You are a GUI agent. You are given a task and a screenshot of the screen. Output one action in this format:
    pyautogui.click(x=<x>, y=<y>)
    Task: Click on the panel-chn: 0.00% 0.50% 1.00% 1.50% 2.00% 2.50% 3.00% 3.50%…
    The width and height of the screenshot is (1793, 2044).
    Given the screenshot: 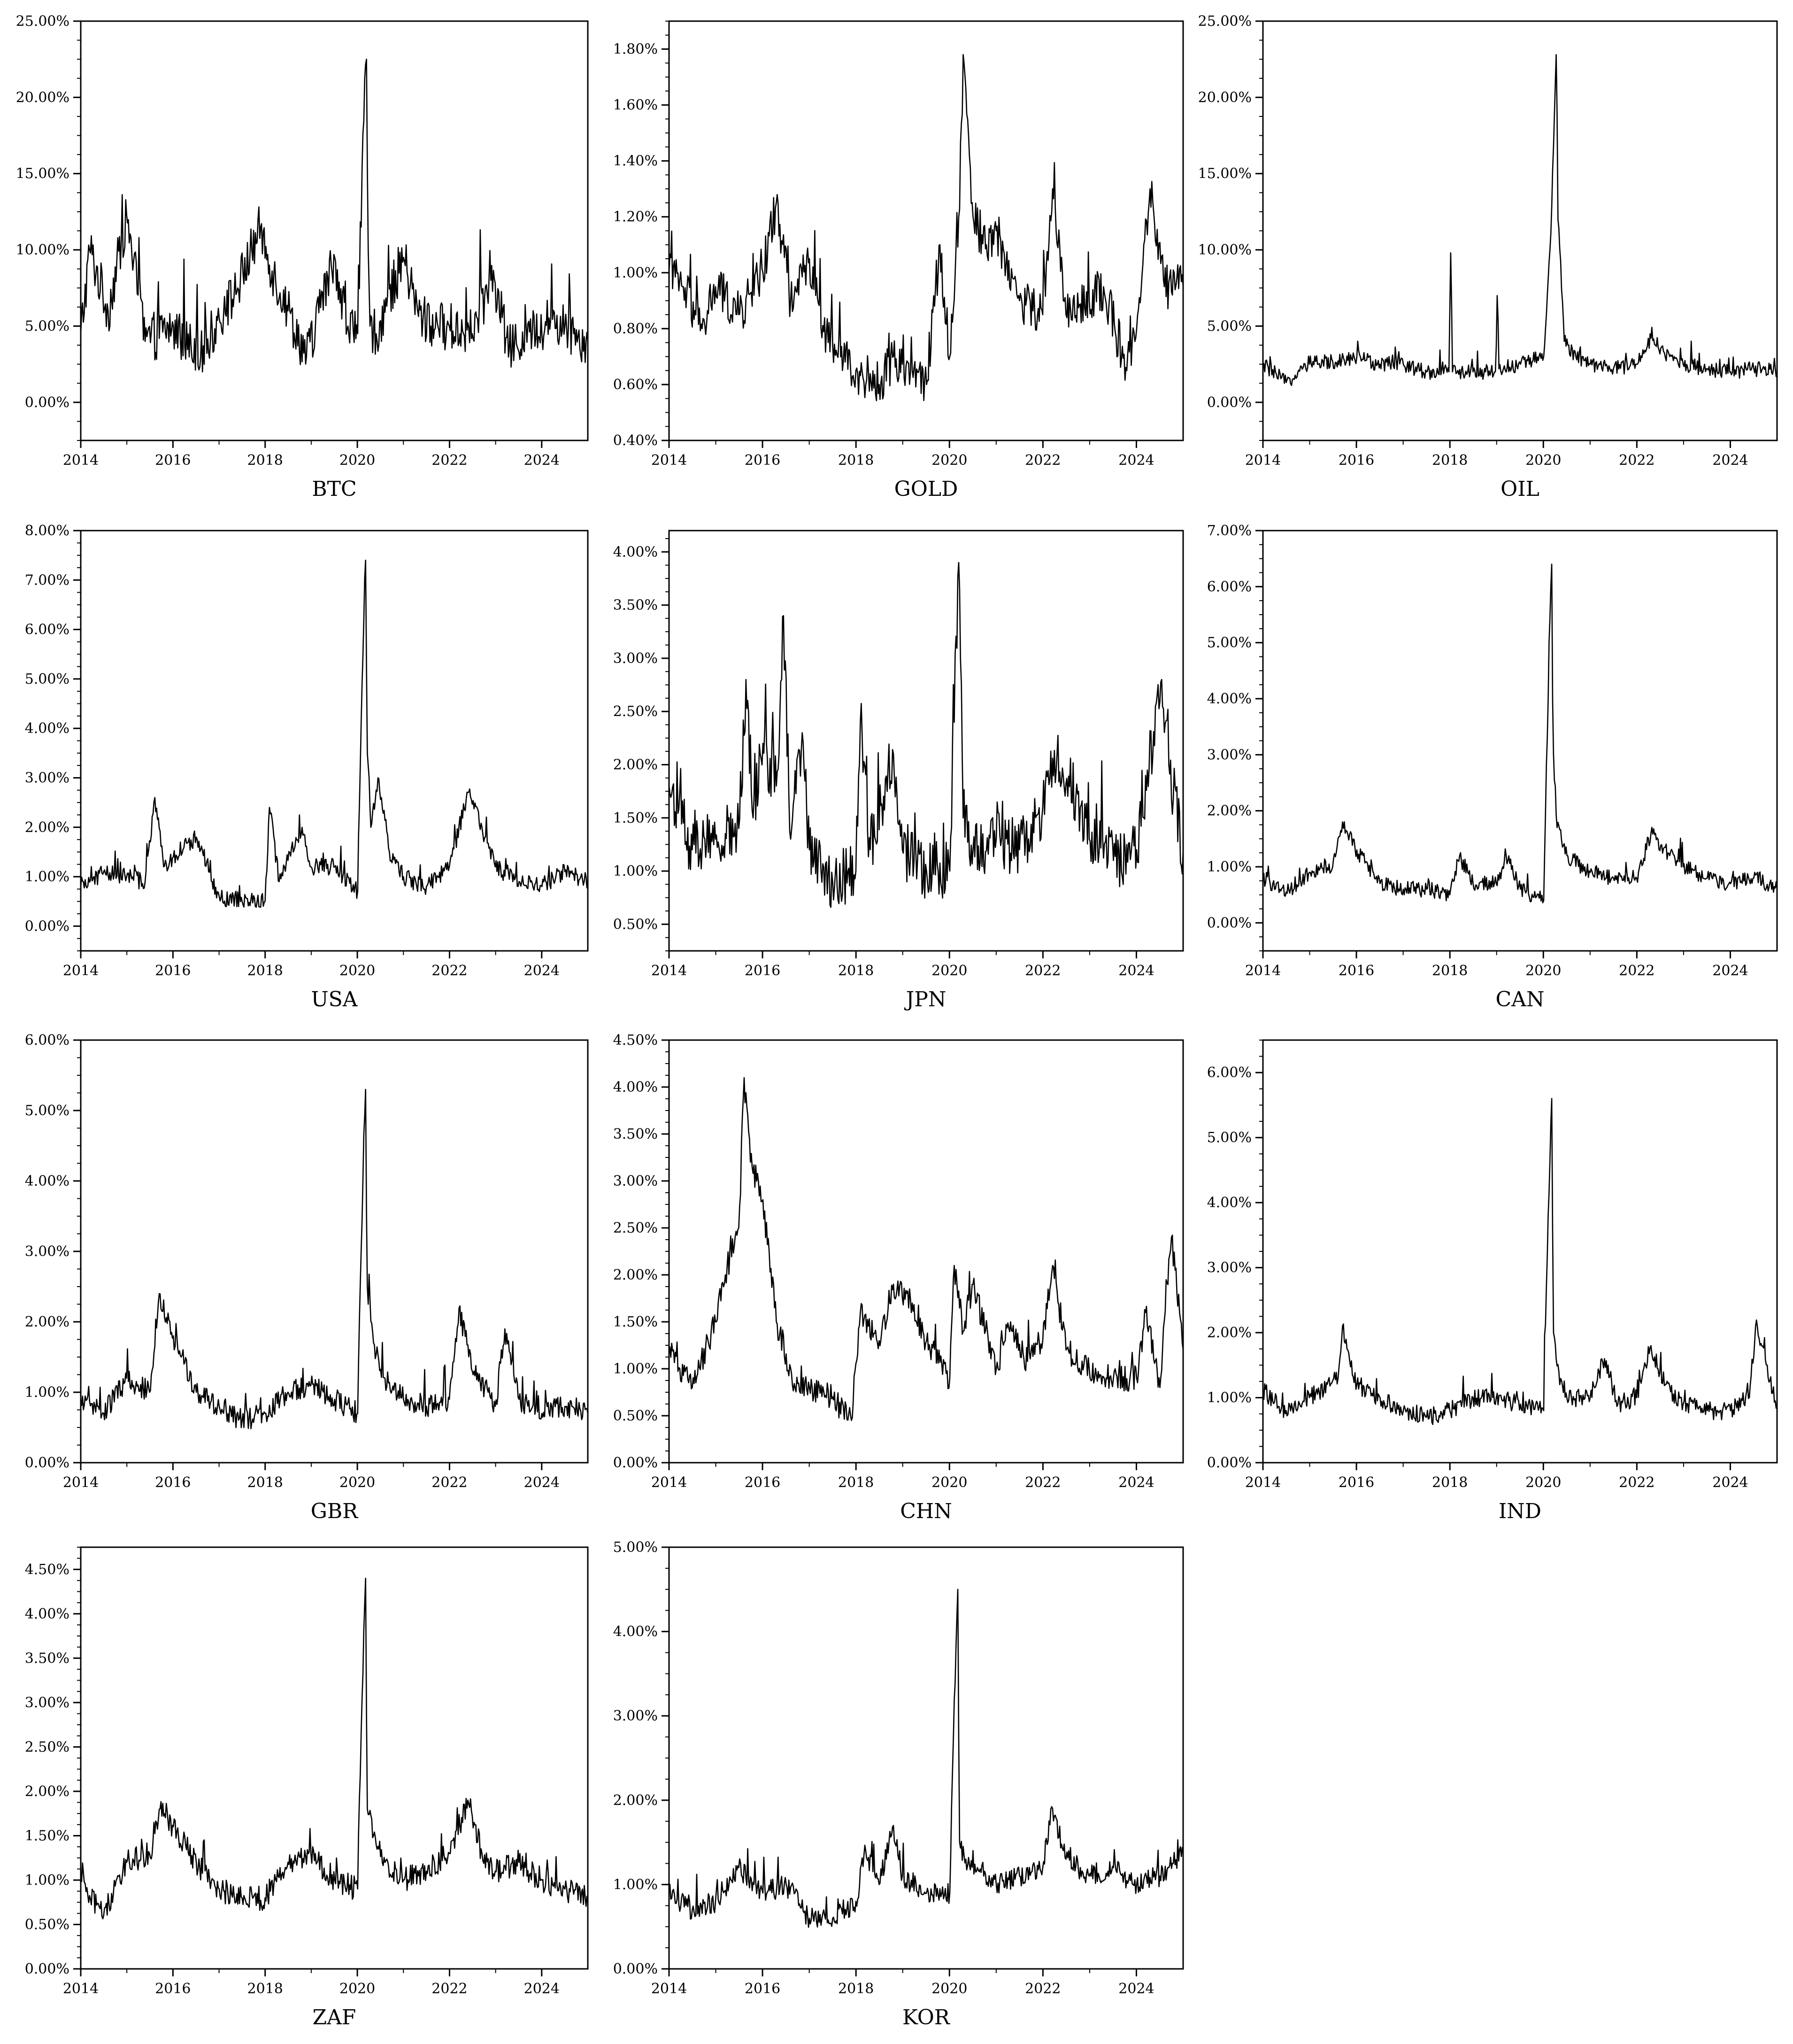 What is the action you would take?
    pyautogui.click(x=899, y=1277)
    